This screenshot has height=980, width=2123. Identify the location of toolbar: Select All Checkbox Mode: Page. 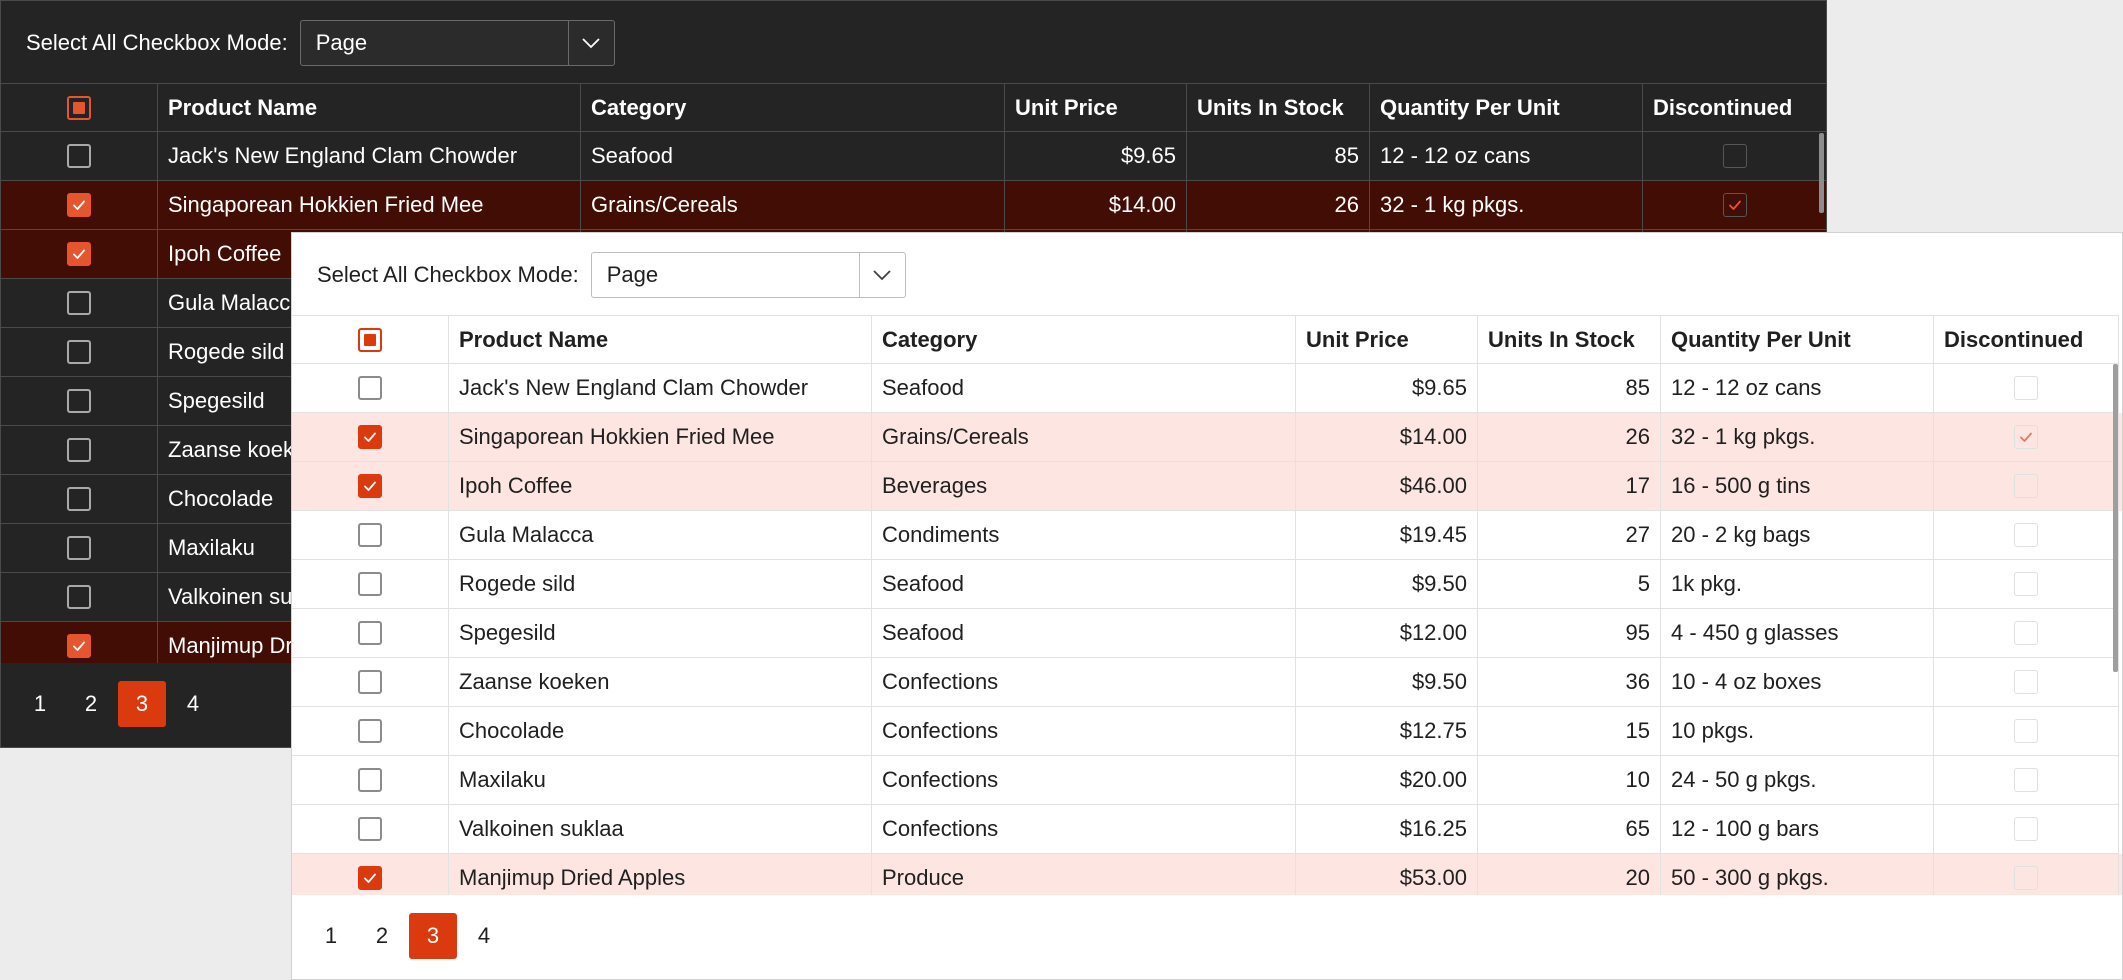
(913, 42).